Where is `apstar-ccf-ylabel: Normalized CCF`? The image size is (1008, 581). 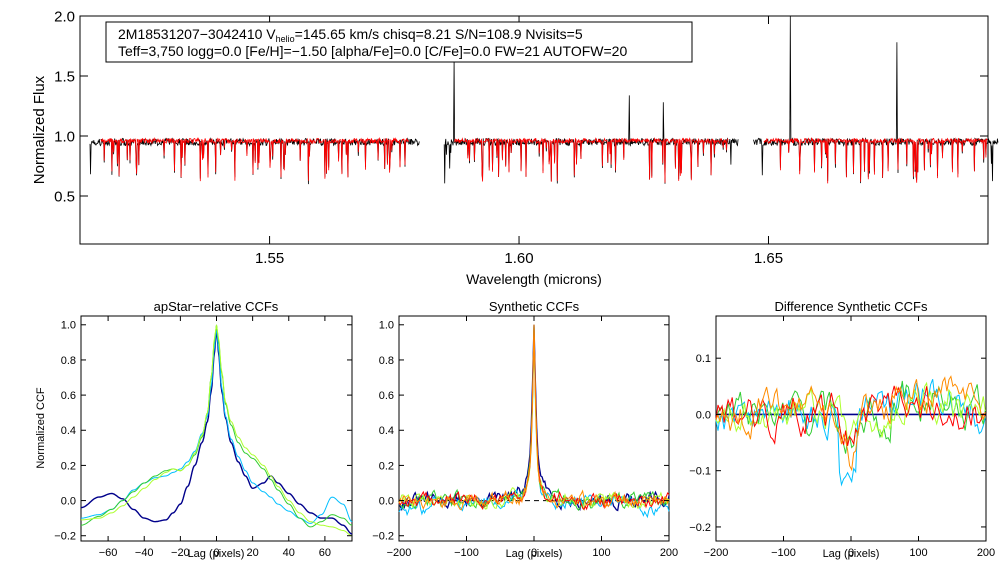
apstar-ccf-ylabel: Normalized CCF is located at coordinates (41, 428).